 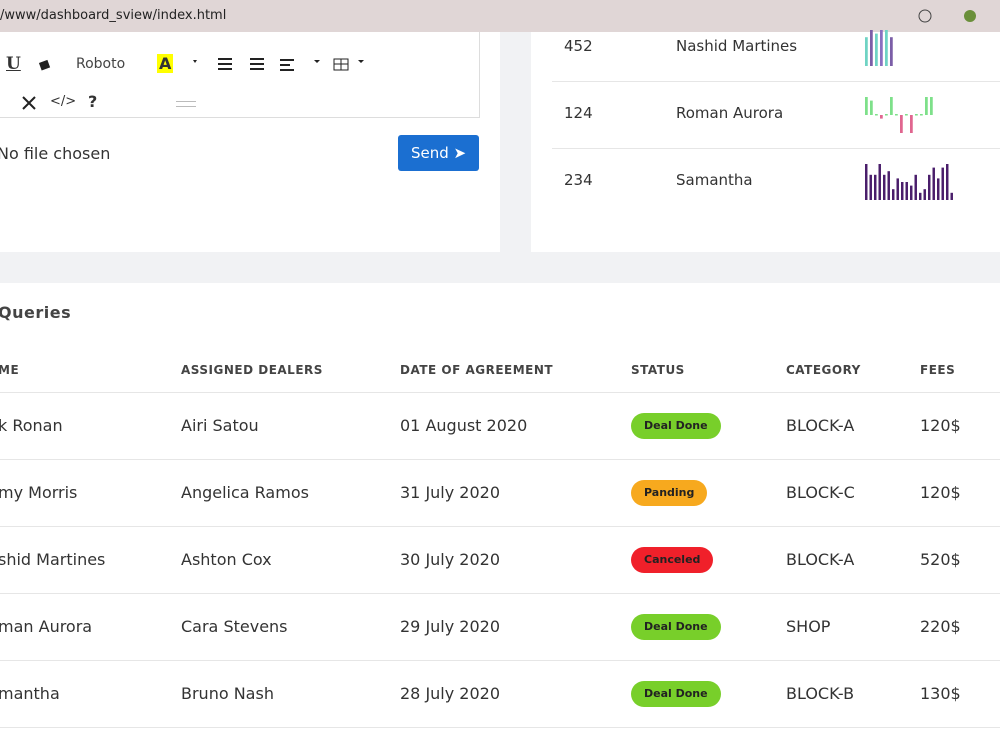 I want to click on file-status: No file chosen, so click(x=55, y=153).